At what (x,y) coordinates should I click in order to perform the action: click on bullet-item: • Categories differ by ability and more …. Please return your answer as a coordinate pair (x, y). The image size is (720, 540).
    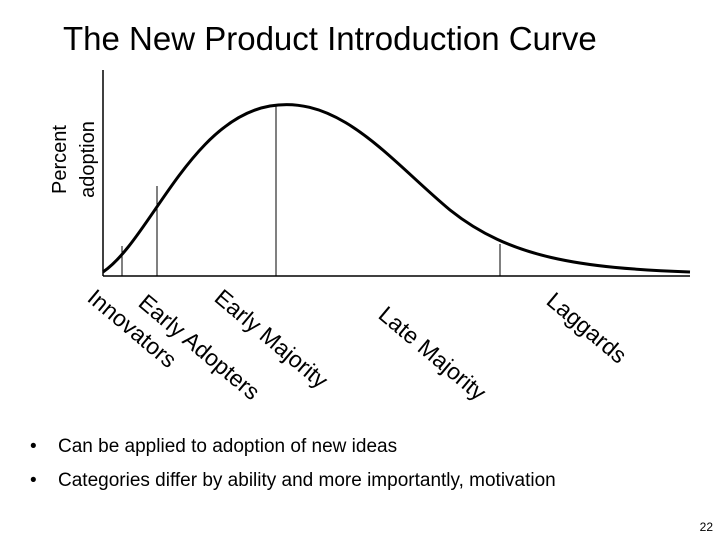
    Looking at the image, I should click on (293, 481).